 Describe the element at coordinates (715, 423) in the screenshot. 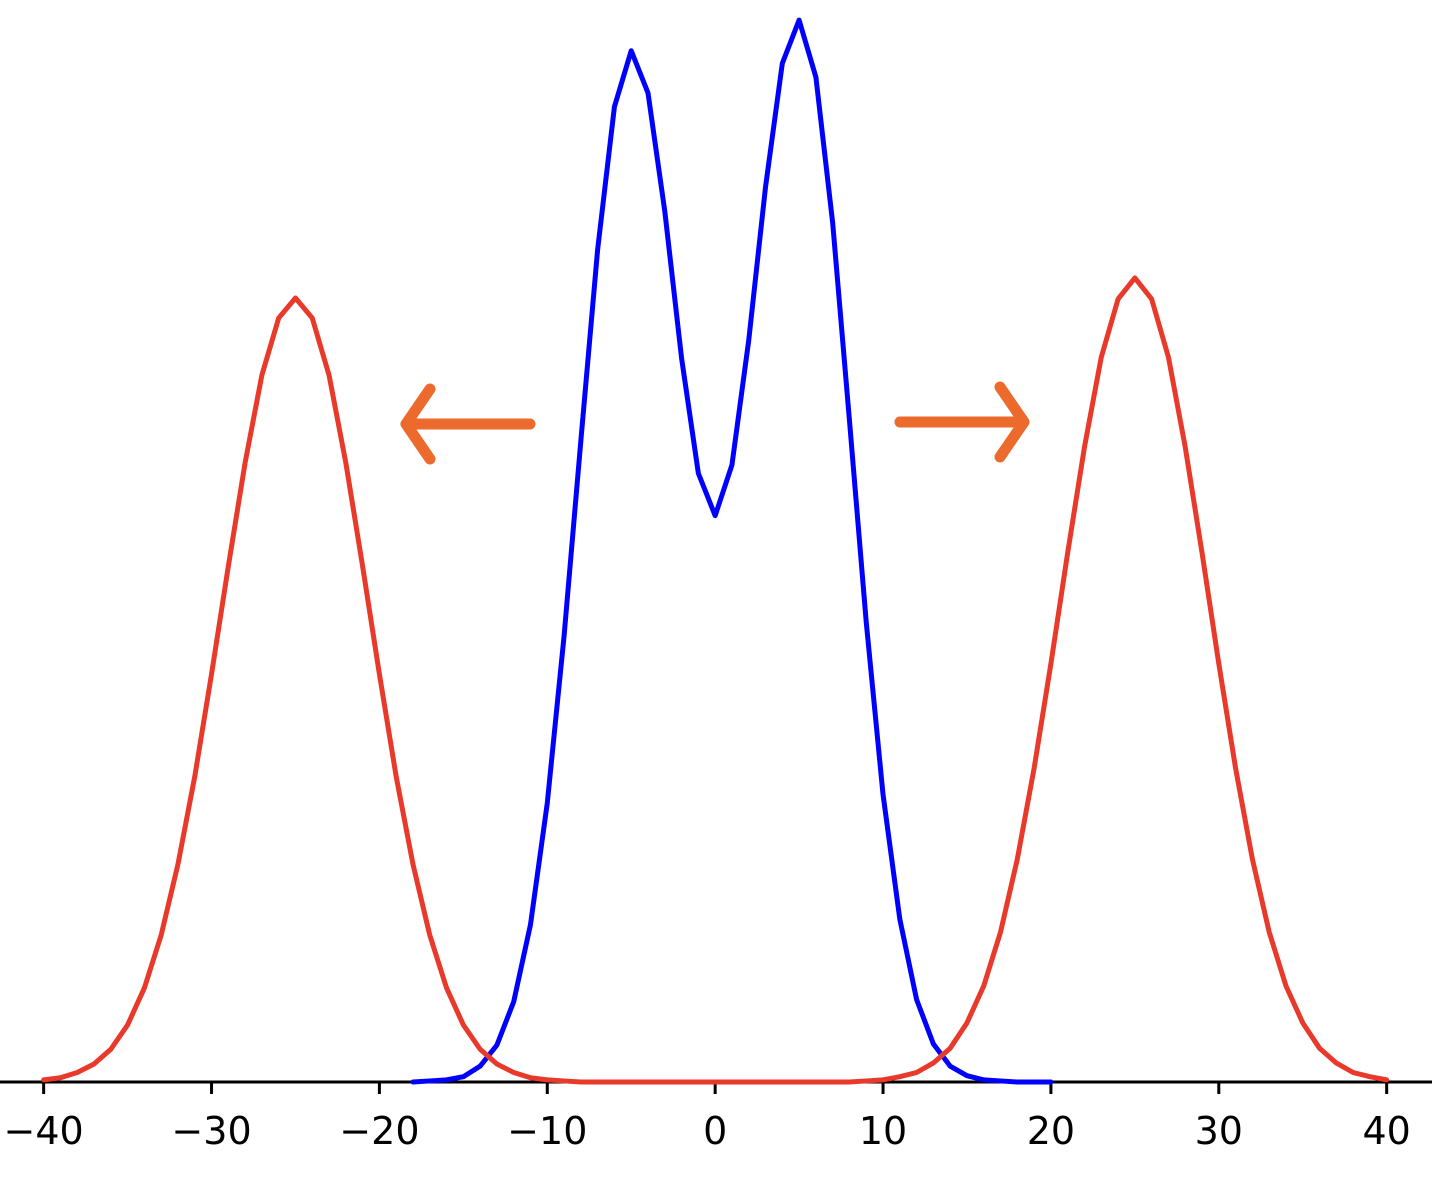

I see `arrows` at that location.